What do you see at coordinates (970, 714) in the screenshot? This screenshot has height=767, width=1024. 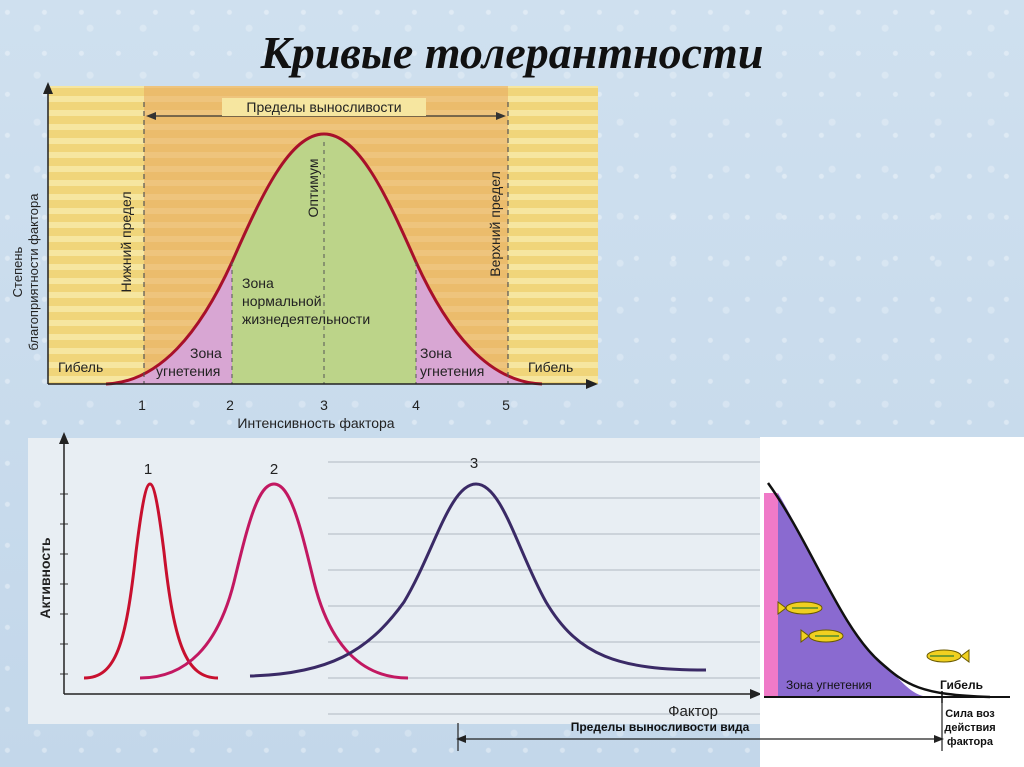 I see `force-label-1: Сила воз` at bounding box center [970, 714].